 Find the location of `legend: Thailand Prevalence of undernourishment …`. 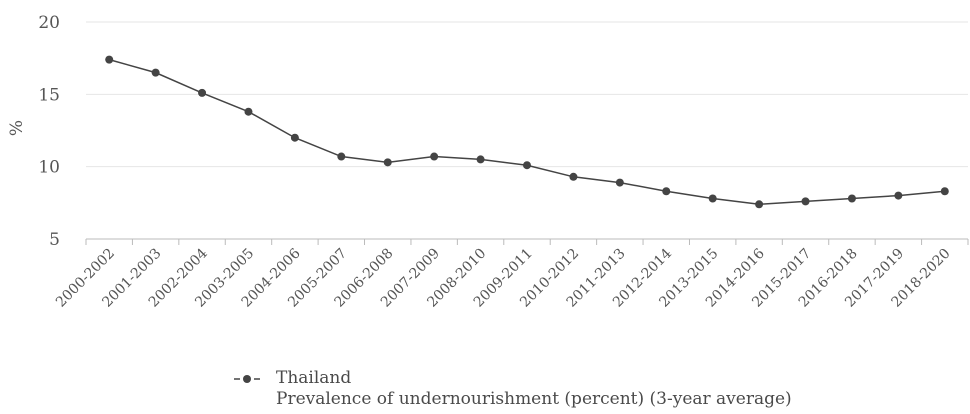

legend: Thailand Prevalence of undernourishment … is located at coordinates (512, 389).